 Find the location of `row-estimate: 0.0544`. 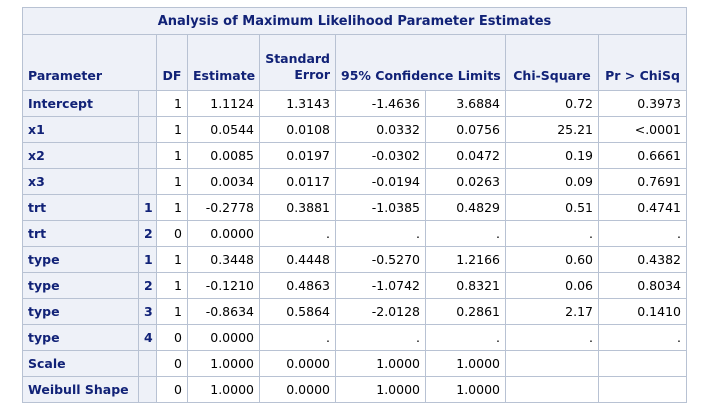

row-estimate: 0.0544 is located at coordinates (223, 129).